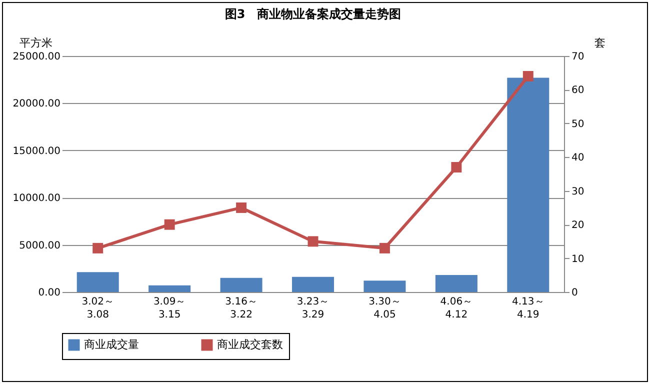 This screenshot has width=654, height=387. I want to click on x-tick-label: 3.30～4.05, so click(384, 308).